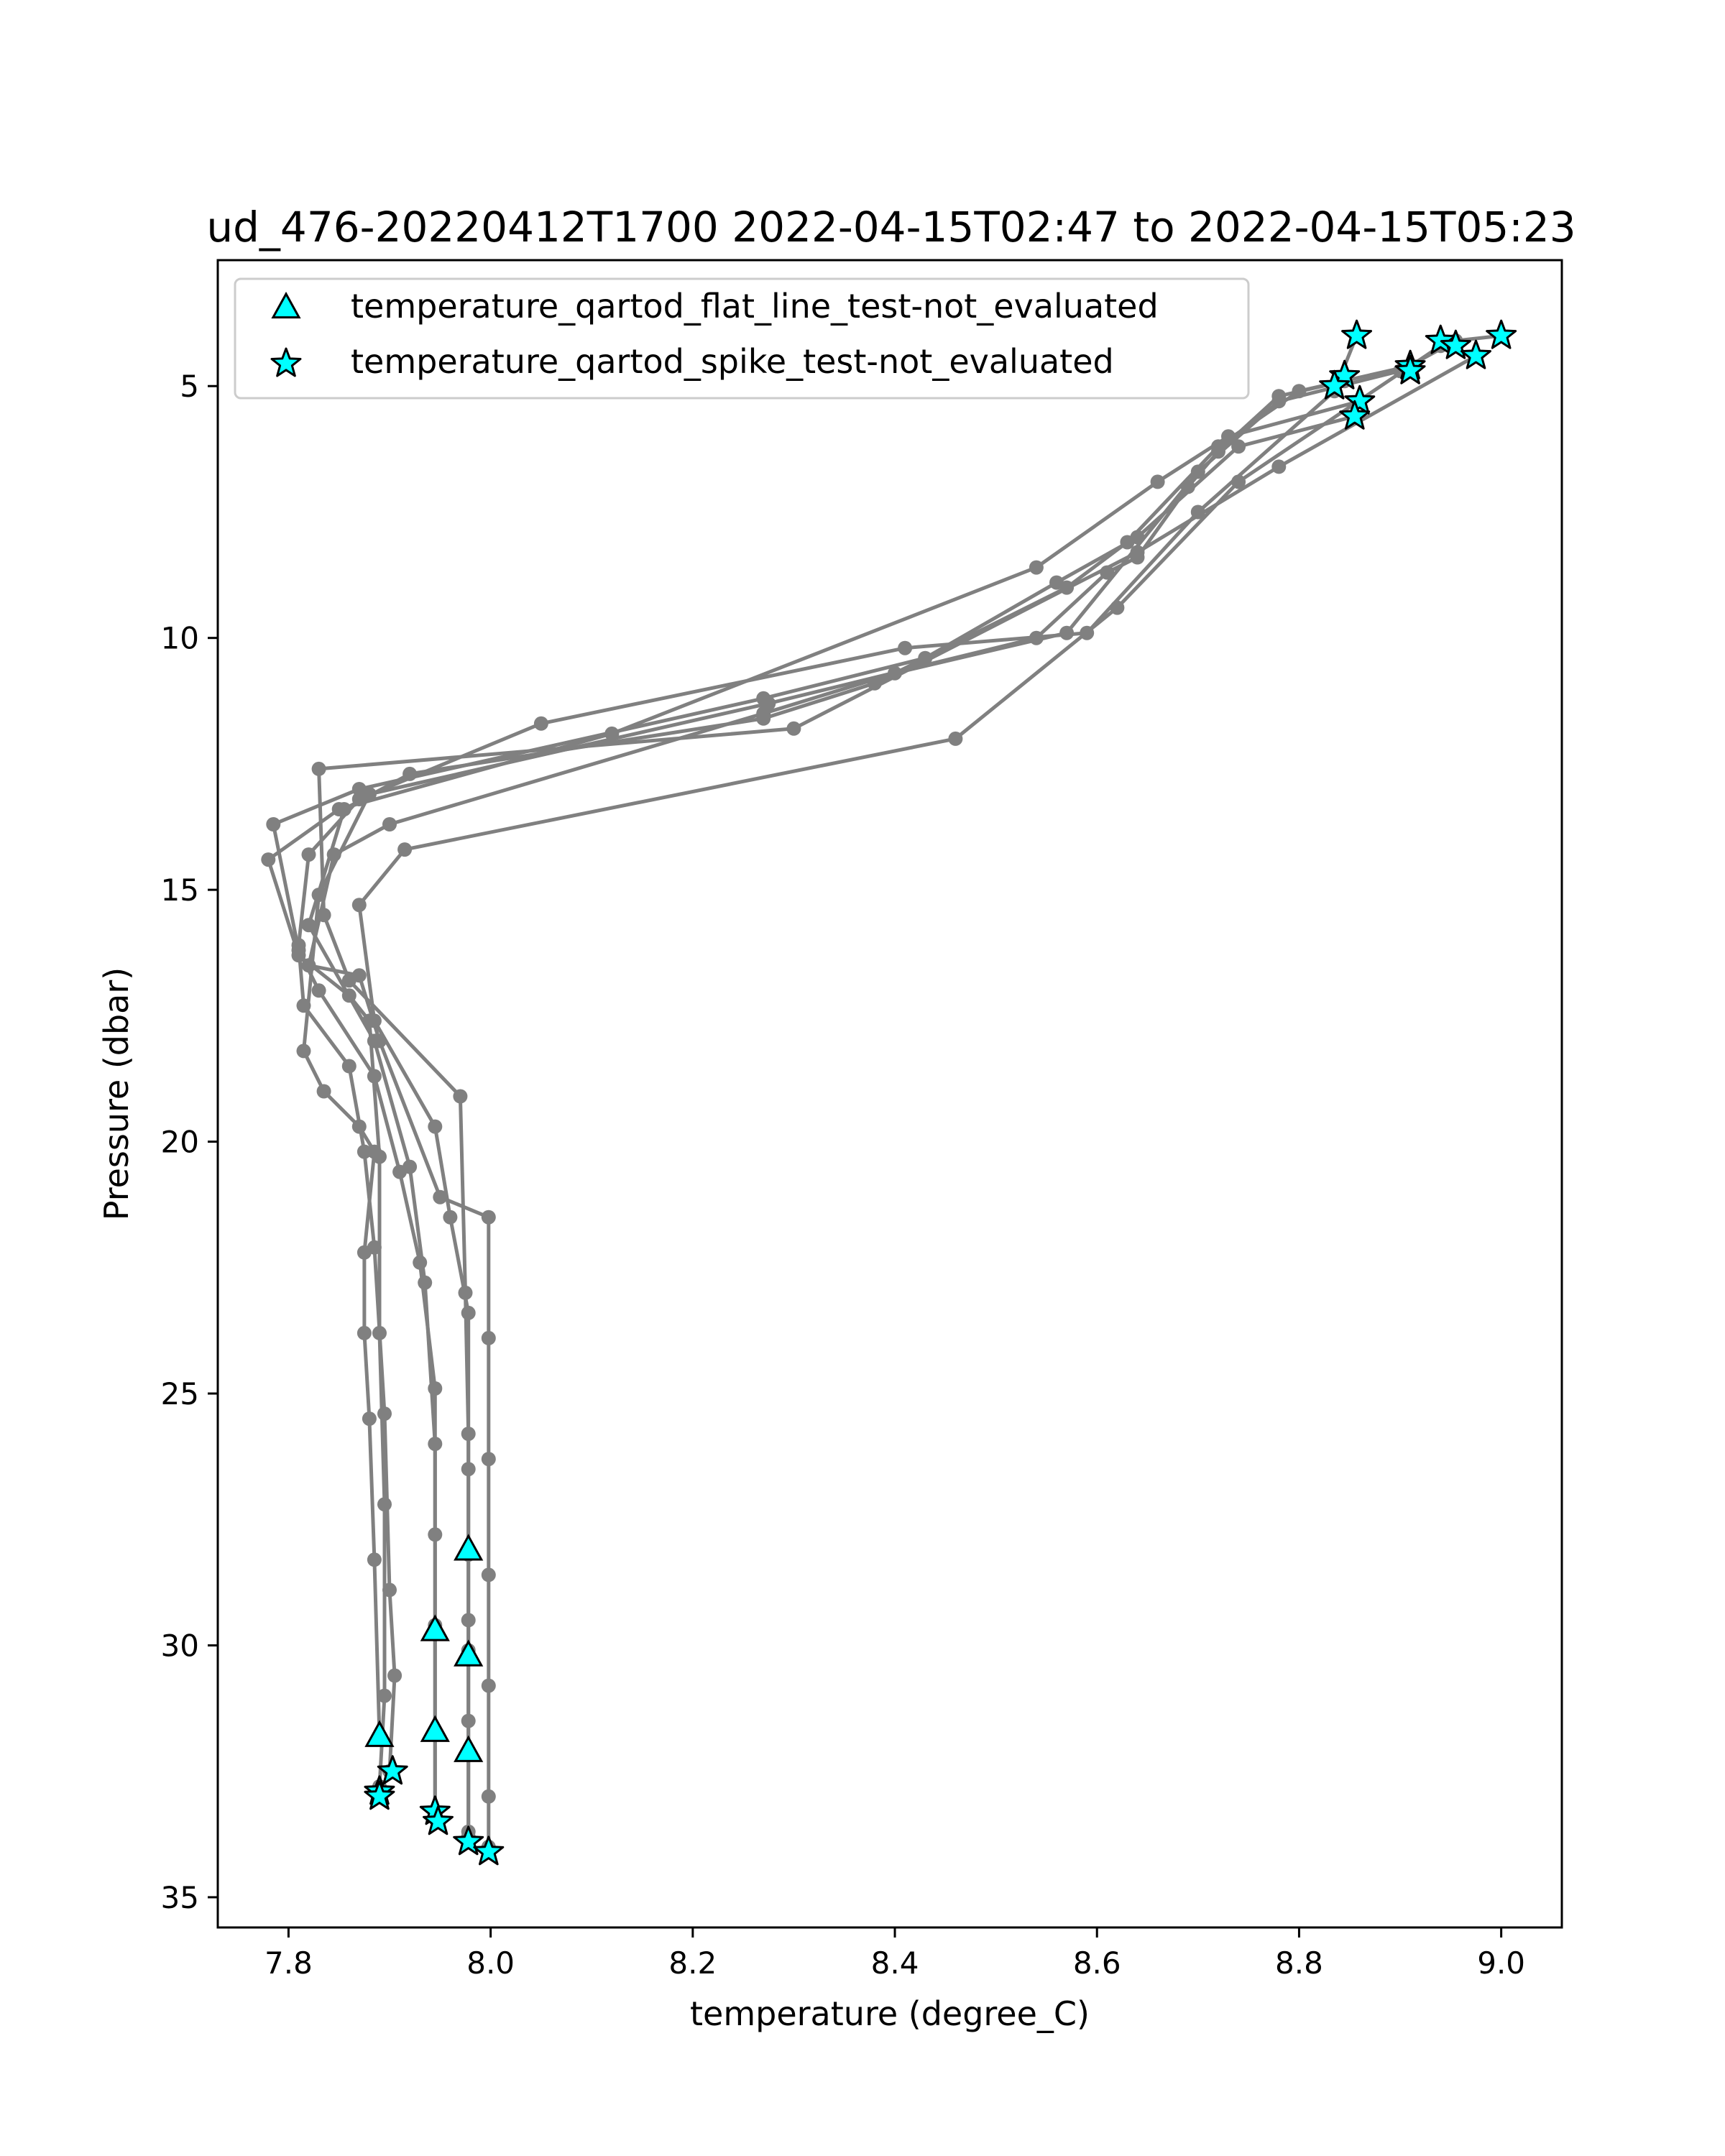  What do you see at coordinates (180, 1393) in the screenshot?
I see `y-tick-label: 25` at bounding box center [180, 1393].